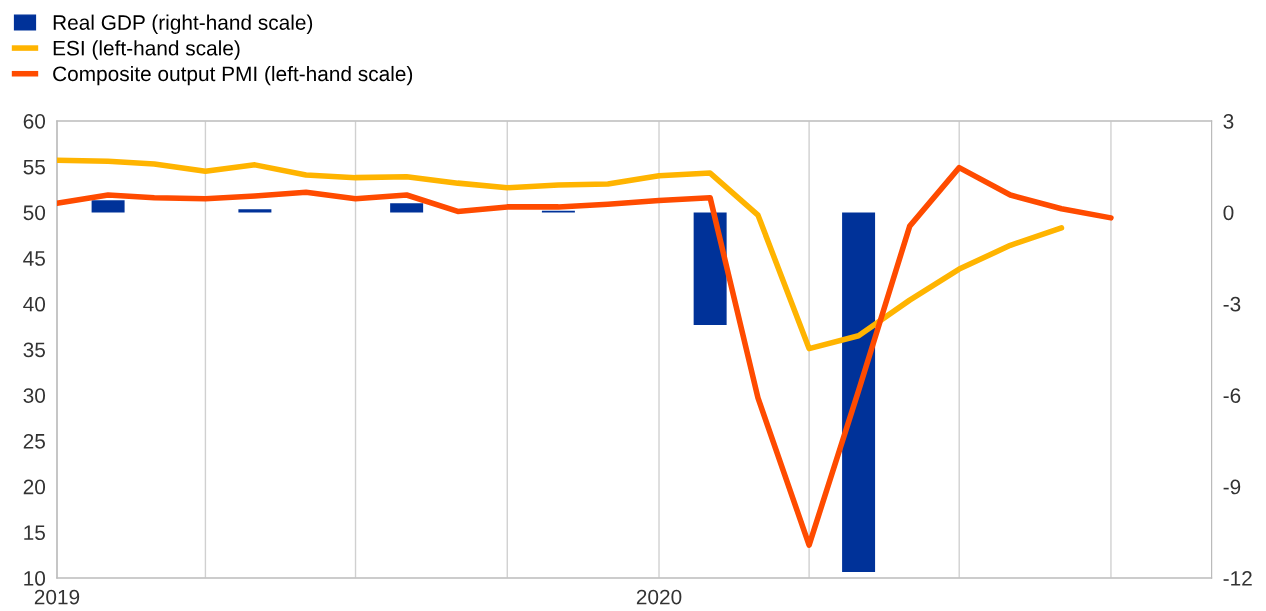 The width and height of the screenshot is (1266, 611). Describe the element at coordinates (34, 167) in the screenshot. I see `y-tick-label: 55` at that location.